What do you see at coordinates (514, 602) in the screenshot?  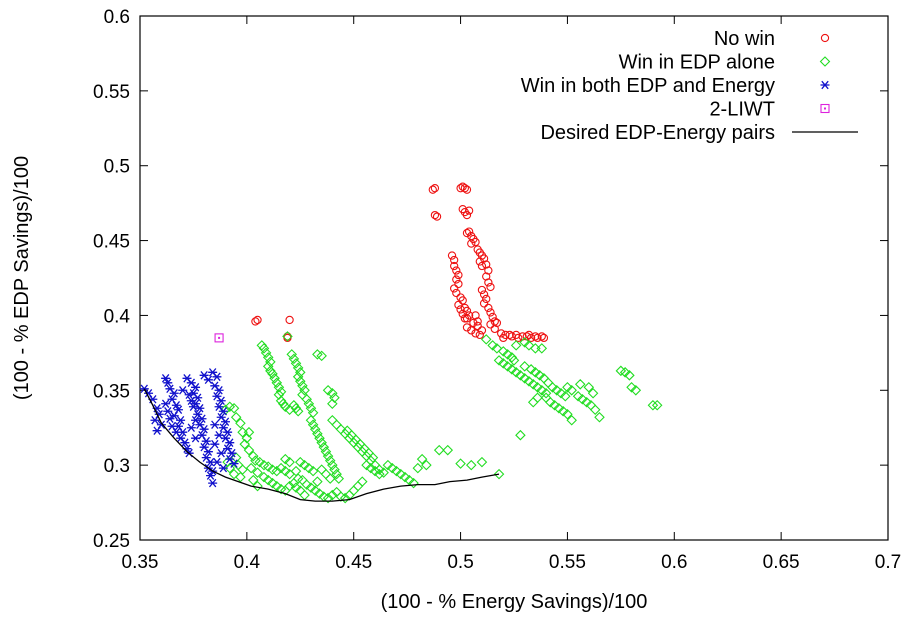 I see `x-axis-label: (100 - % Energy Savings)/100` at bounding box center [514, 602].